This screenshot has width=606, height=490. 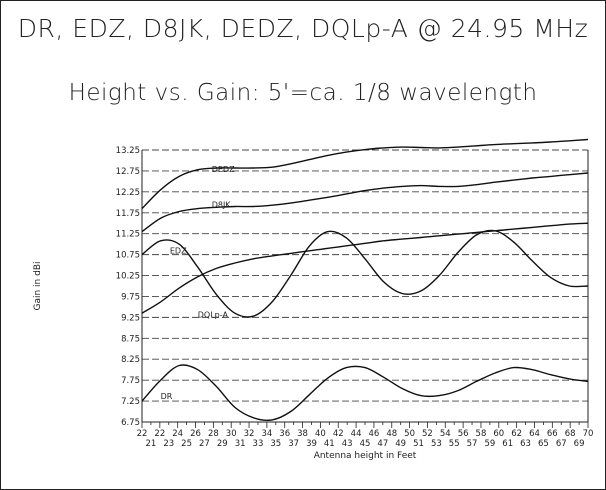 What do you see at coordinates (382, 444) in the screenshot?
I see `x-tick-label-bottom: 47` at bounding box center [382, 444].